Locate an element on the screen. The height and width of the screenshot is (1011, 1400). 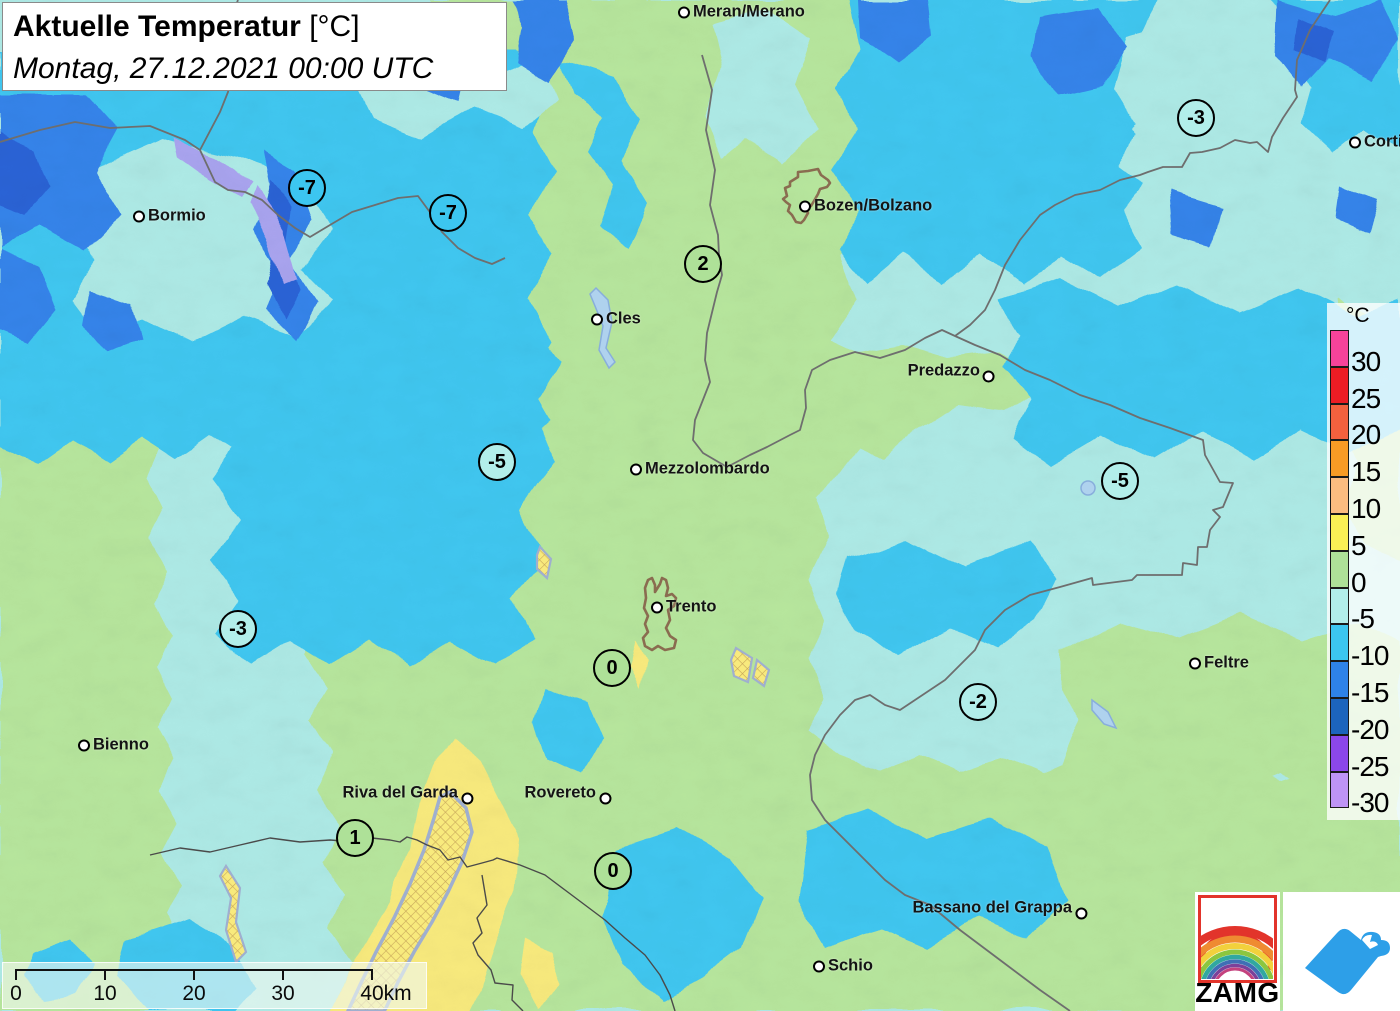
city-label: Bassano del Grappa is located at coordinates (992, 907).